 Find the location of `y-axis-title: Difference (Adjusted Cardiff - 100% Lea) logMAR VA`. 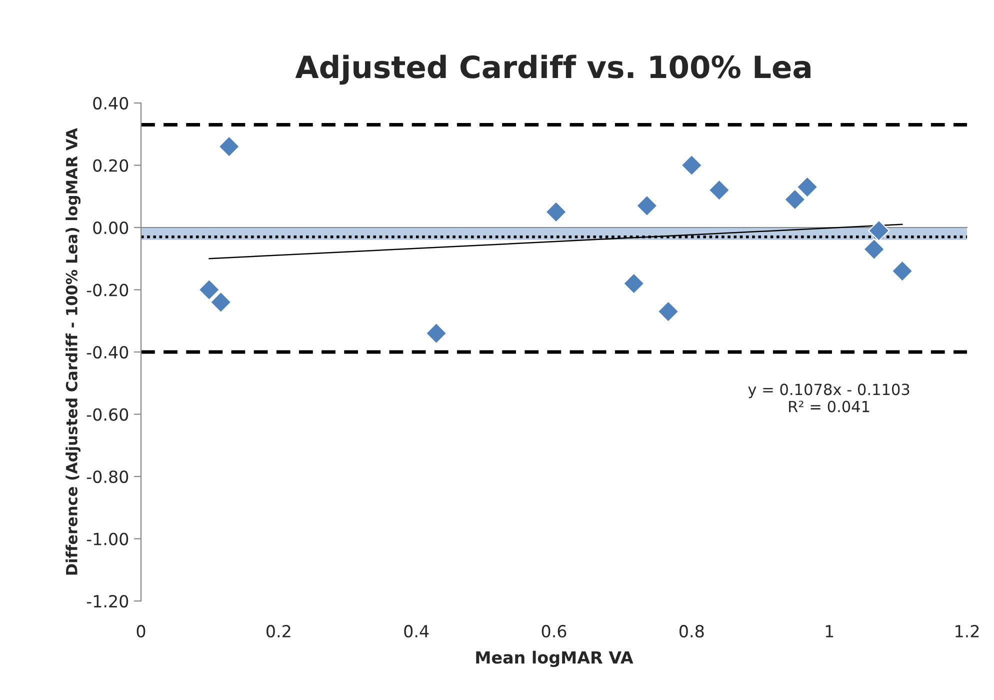

y-axis-title: Difference (Adjusted Cardiff - 100% Lea) logMAR VA is located at coordinates (73, 351).